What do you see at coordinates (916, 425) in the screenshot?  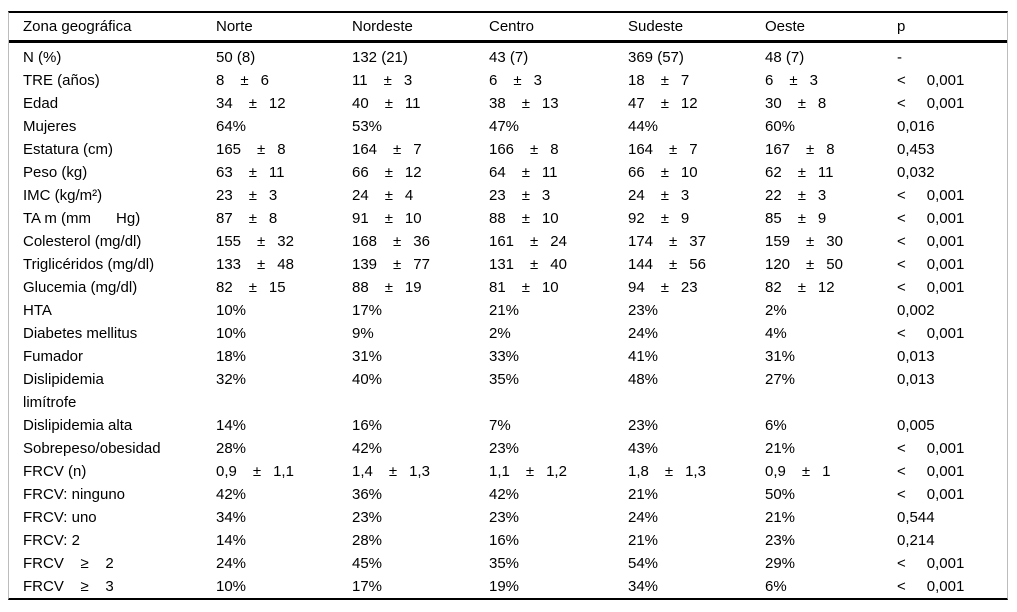 I see `p-value-cell: 0,005` at bounding box center [916, 425].